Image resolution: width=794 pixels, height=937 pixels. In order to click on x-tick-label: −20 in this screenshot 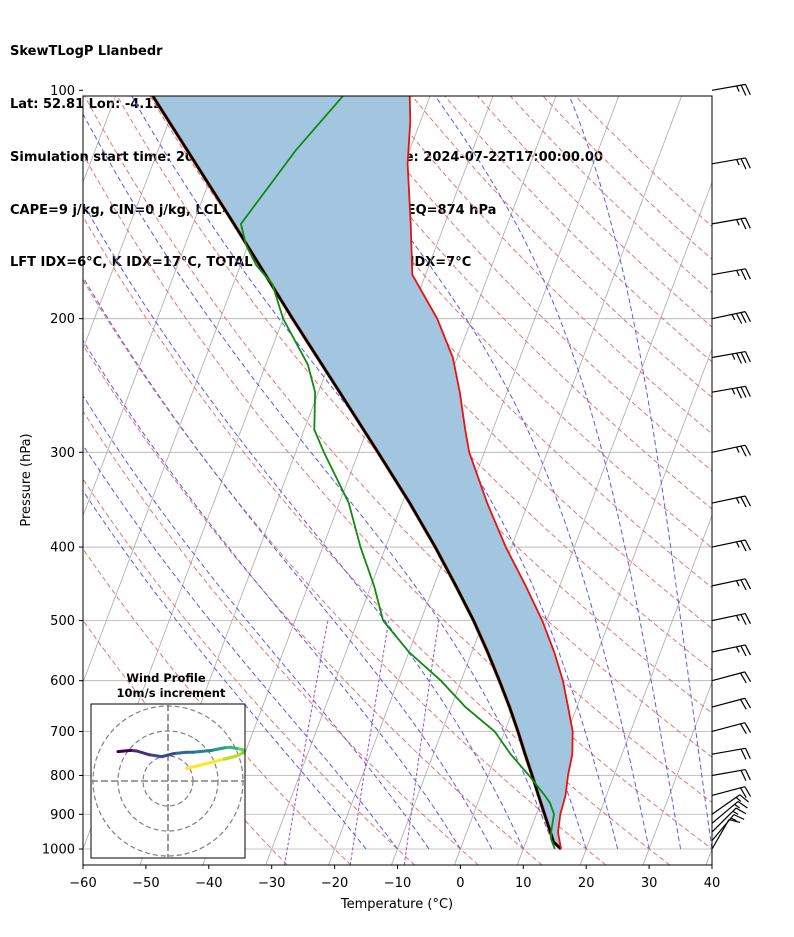, I will do `click(334, 883)`.